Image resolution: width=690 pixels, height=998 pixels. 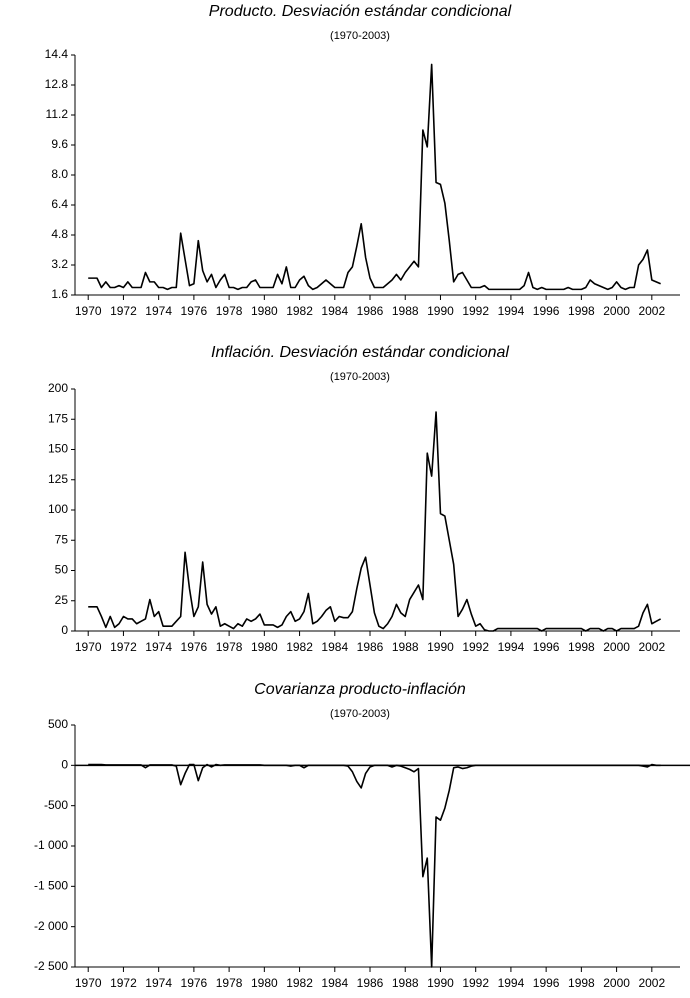 I want to click on y-tick-label: 175, so click(x=58, y=418).